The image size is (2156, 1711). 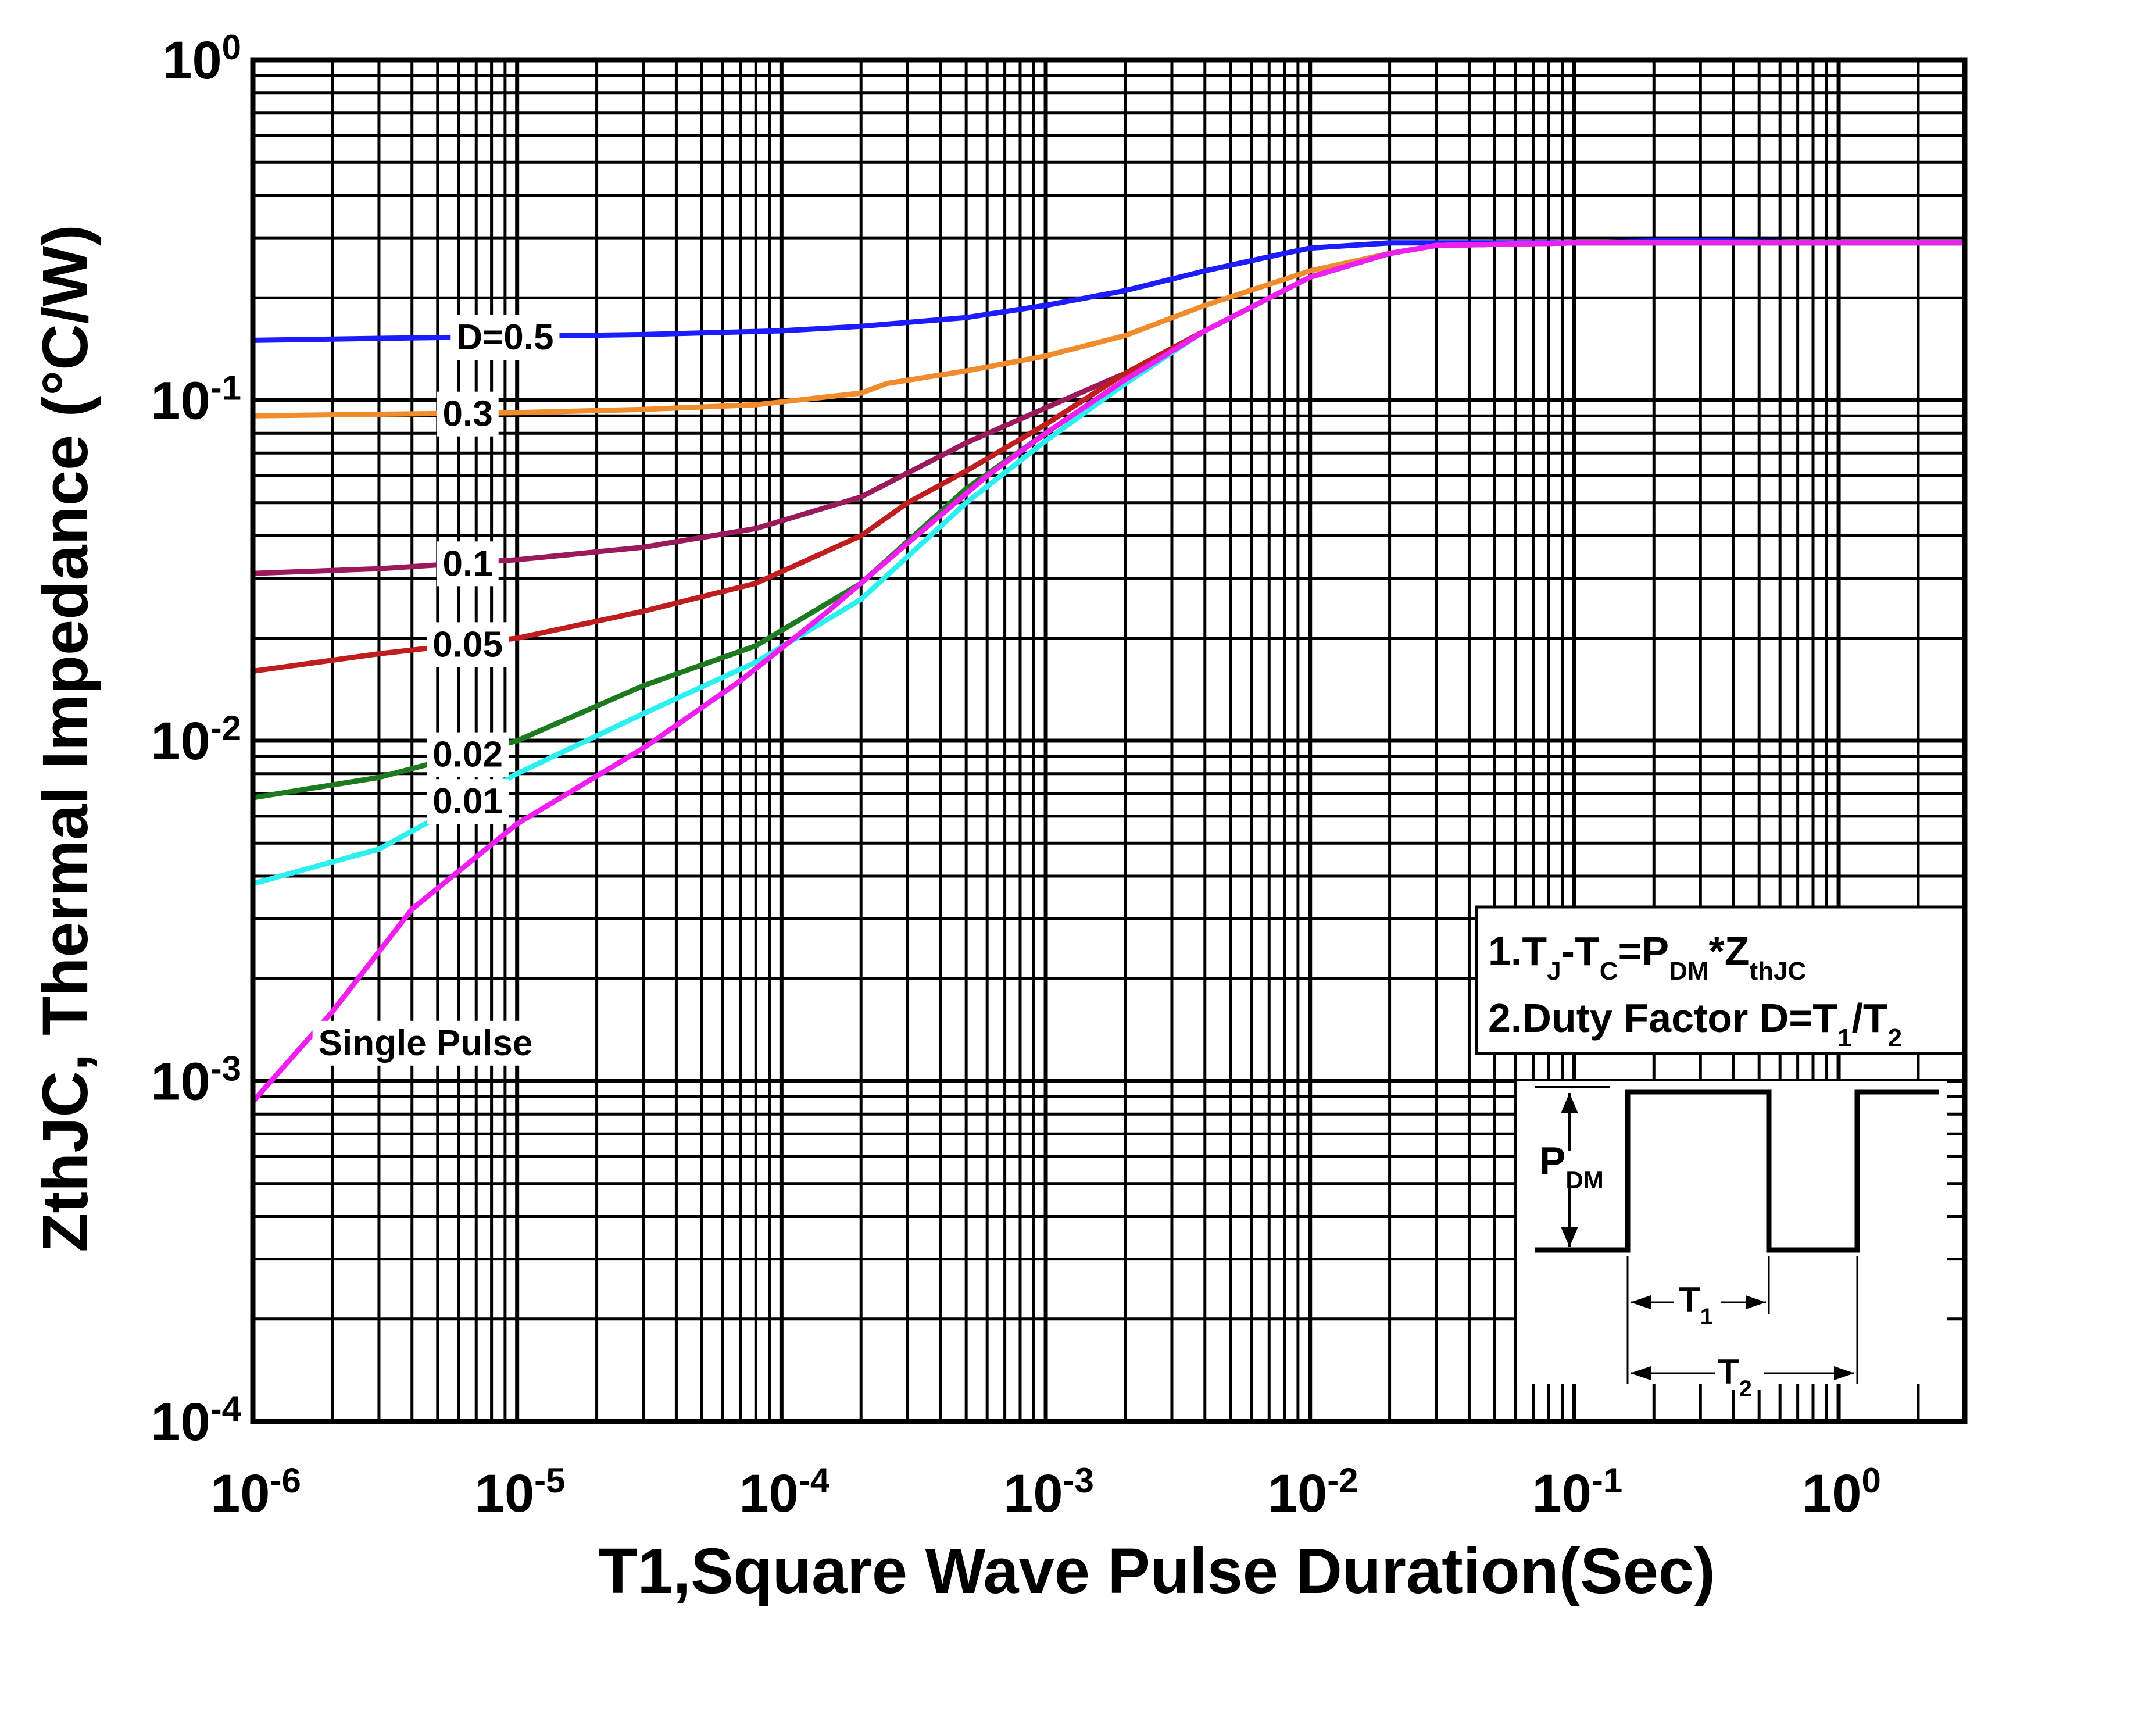 I want to click on curve-label: Single Pulse, so click(x=426, y=1043).